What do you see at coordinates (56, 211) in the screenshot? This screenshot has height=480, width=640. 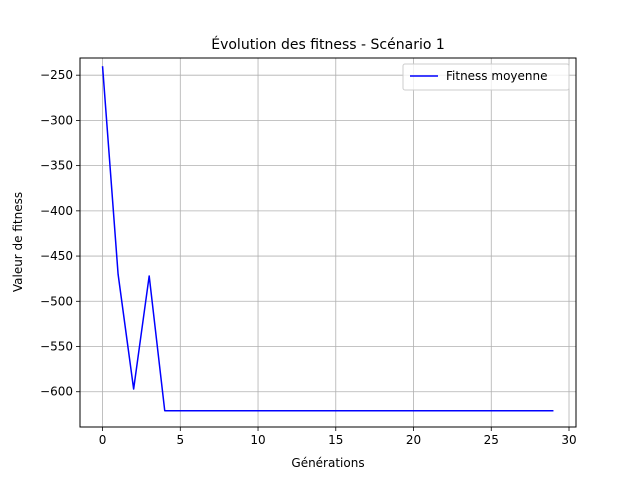 I see `y-tick-label: −400` at bounding box center [56, 211].